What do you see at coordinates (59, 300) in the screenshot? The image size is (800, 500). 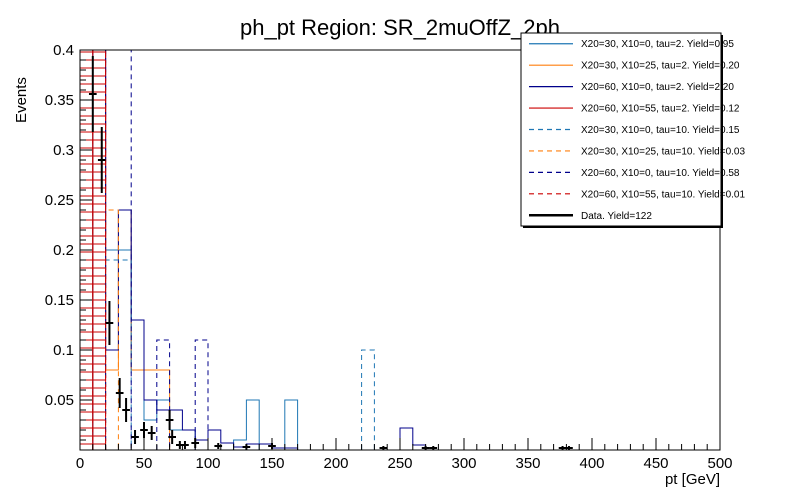 I see `y-tick-label: 0.15` at bounding box center [59, 300].